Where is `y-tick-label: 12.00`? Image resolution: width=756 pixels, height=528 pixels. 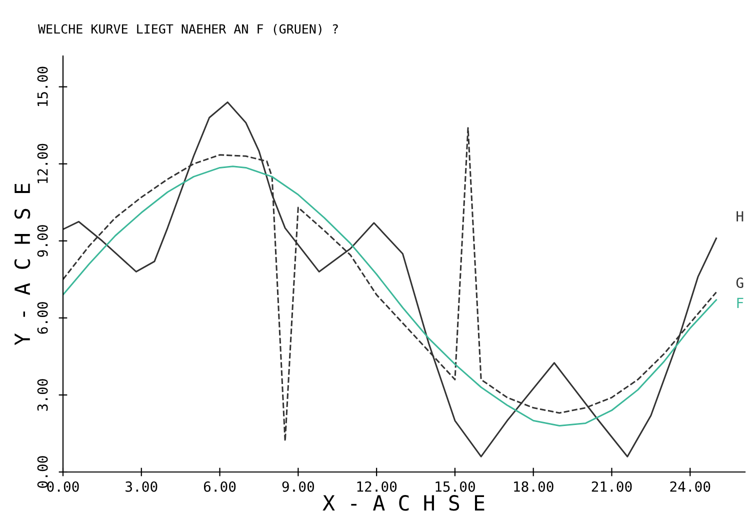
y-tick-label: 12.00 is located at coordinates (42, 164).